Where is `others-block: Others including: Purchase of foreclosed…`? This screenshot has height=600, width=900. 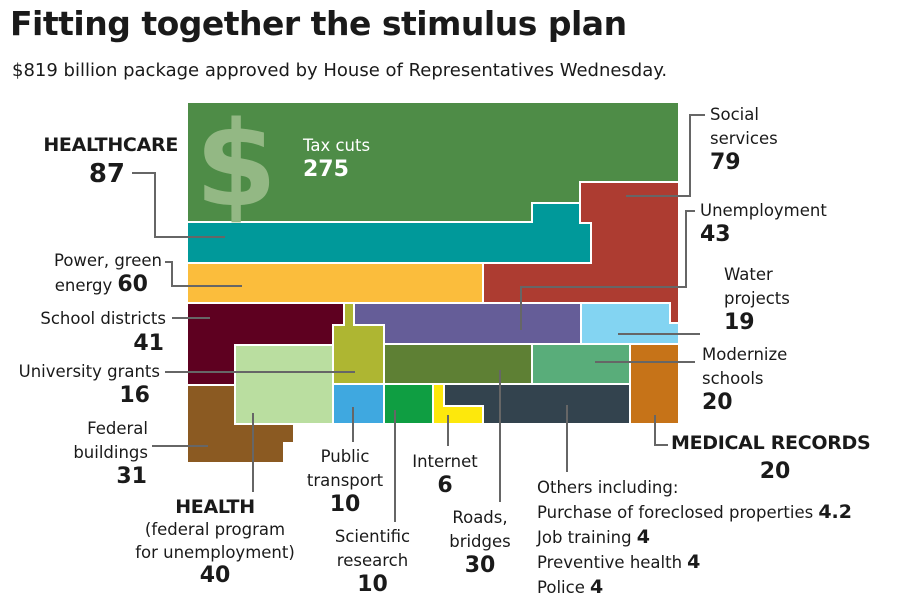 others-block: Others including: Purchase of foreclosed… is located at coordinates (694, 538).